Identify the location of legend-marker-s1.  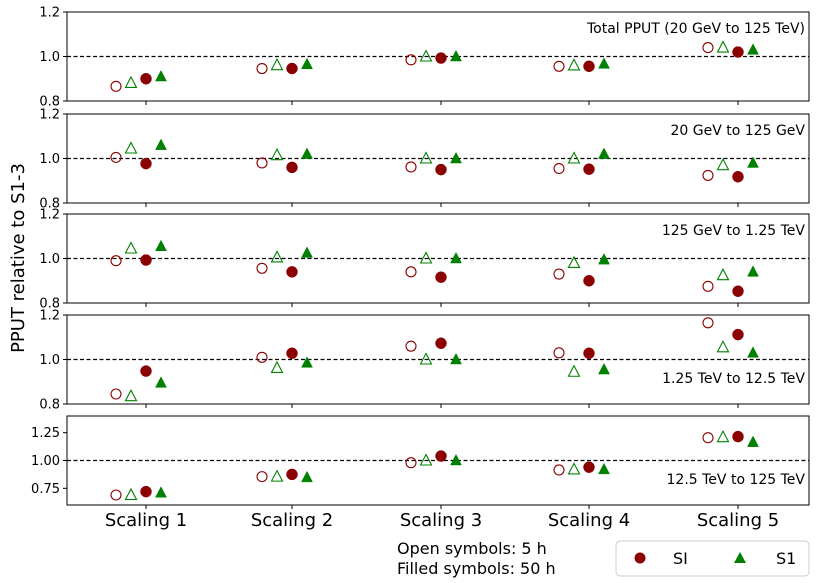
(740, 557).